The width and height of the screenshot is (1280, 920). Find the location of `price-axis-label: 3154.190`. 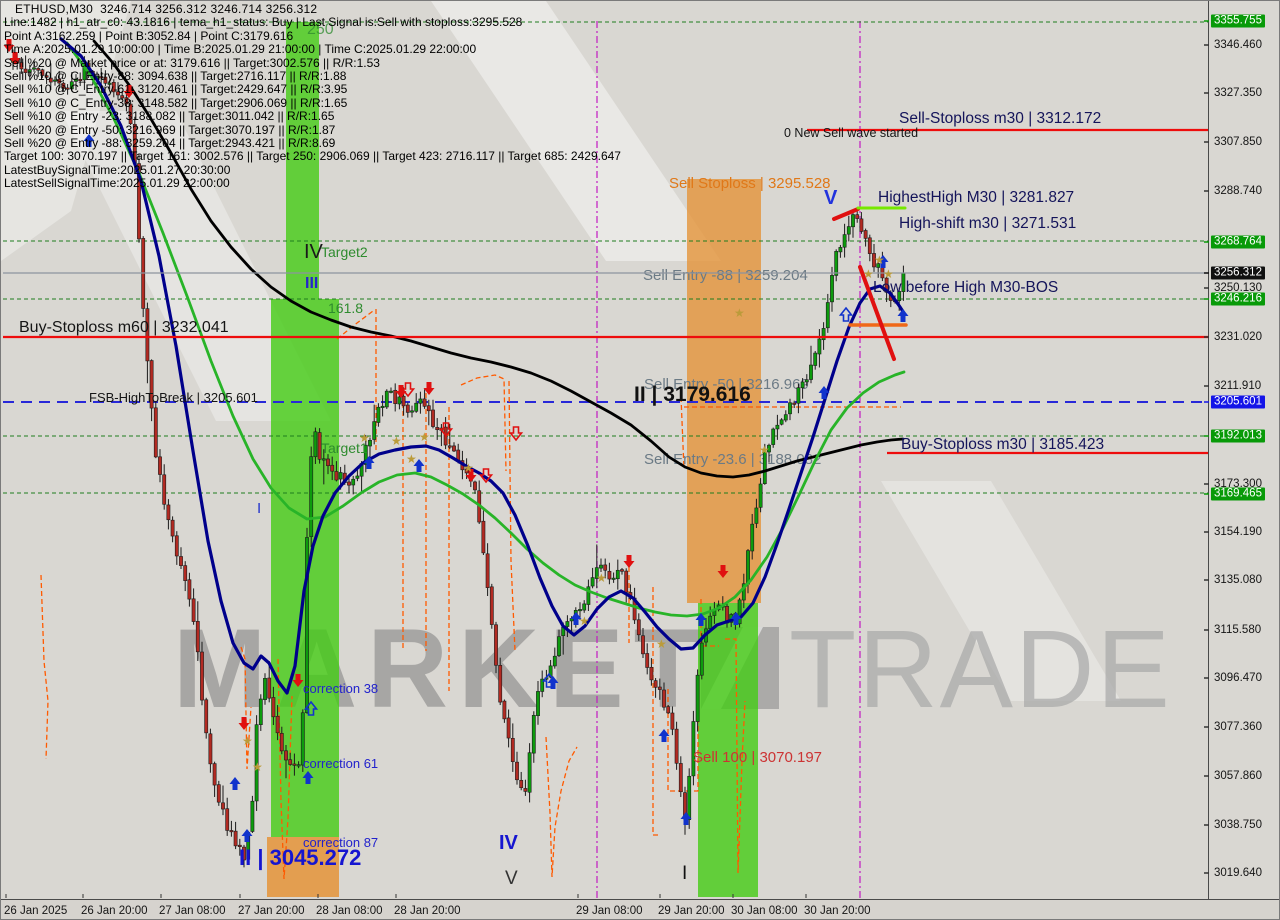

price-axis-label: 3154.190 is located at coordinates (1238, 532).